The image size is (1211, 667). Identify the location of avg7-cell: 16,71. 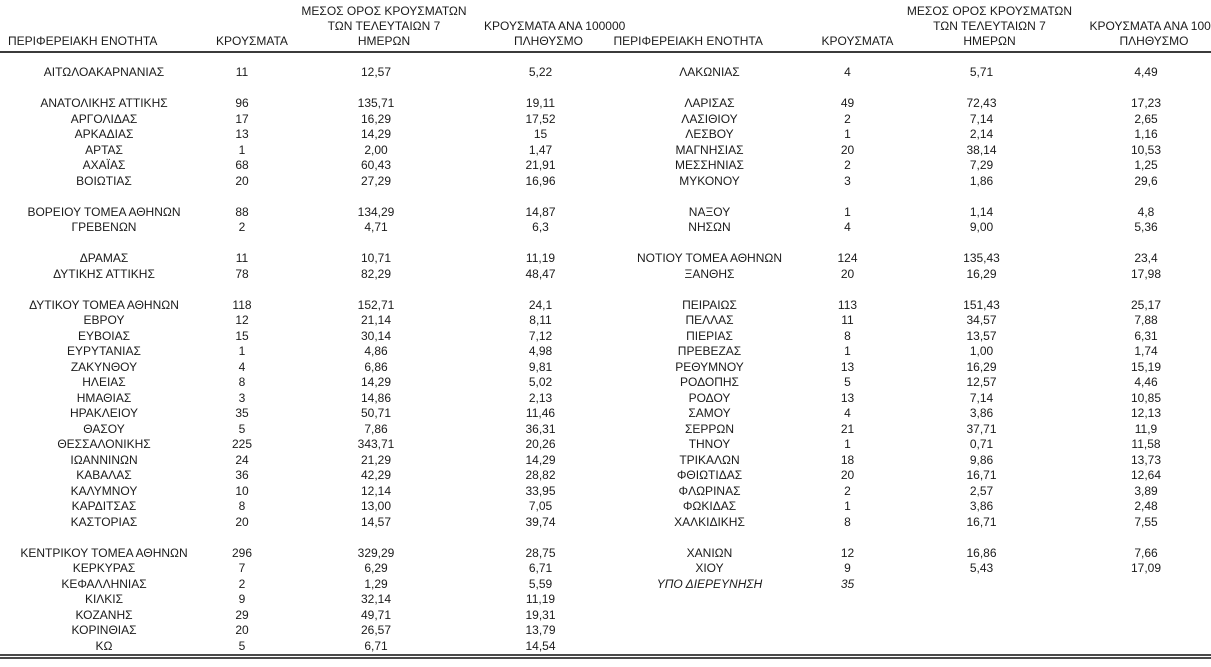
(981, 475).